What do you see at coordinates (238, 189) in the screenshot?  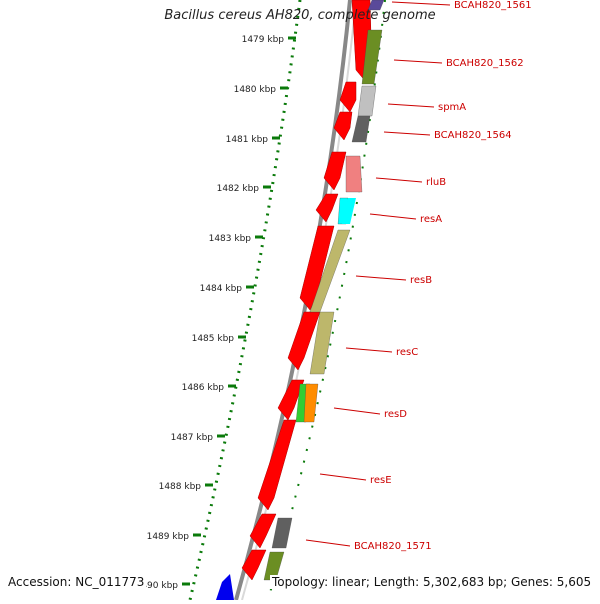 I see `ruler-label: 1482 kbp` at bounding box center [238, 189].